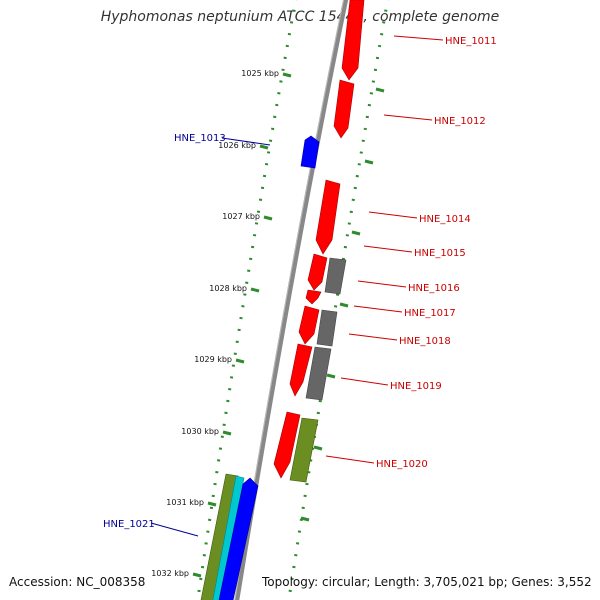 This screenshot has height=600, width=600. Describe the element at coordinates (430, 313) in the screenshot. I see `gene-label-hne-1017: HNE_1017` at that location.